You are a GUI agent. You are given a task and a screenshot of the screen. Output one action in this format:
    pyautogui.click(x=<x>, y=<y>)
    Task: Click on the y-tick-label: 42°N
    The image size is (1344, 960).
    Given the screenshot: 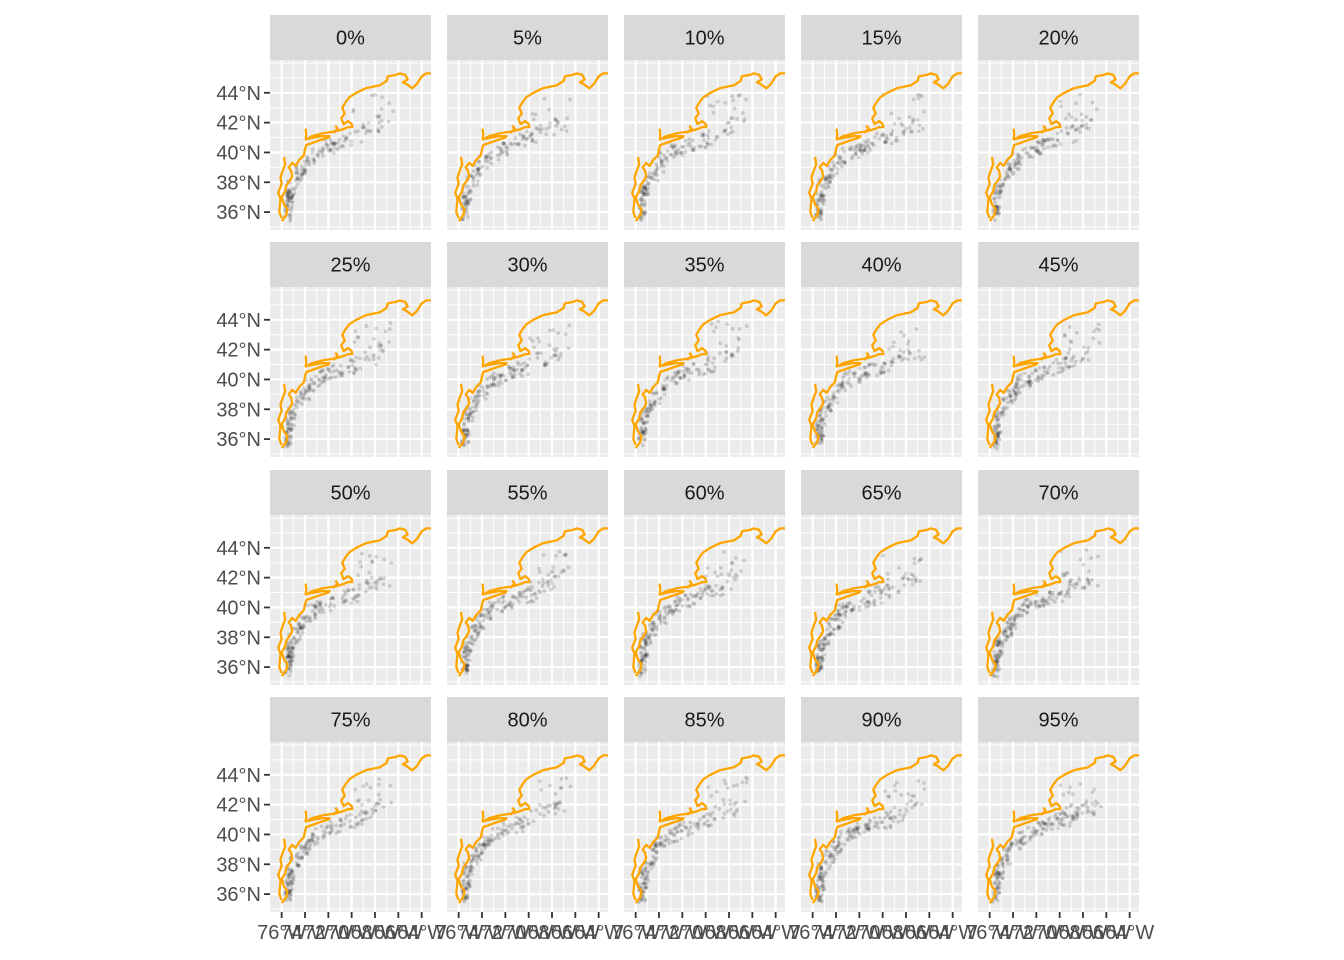 What is the action you would take?
    pyautogui.click(x=238, y=124)
    